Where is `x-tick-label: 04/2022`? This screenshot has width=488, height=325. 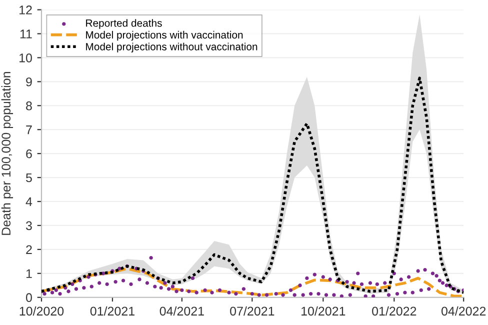
x-tick-label: 04/2022 is located at coordinates (464, 311).